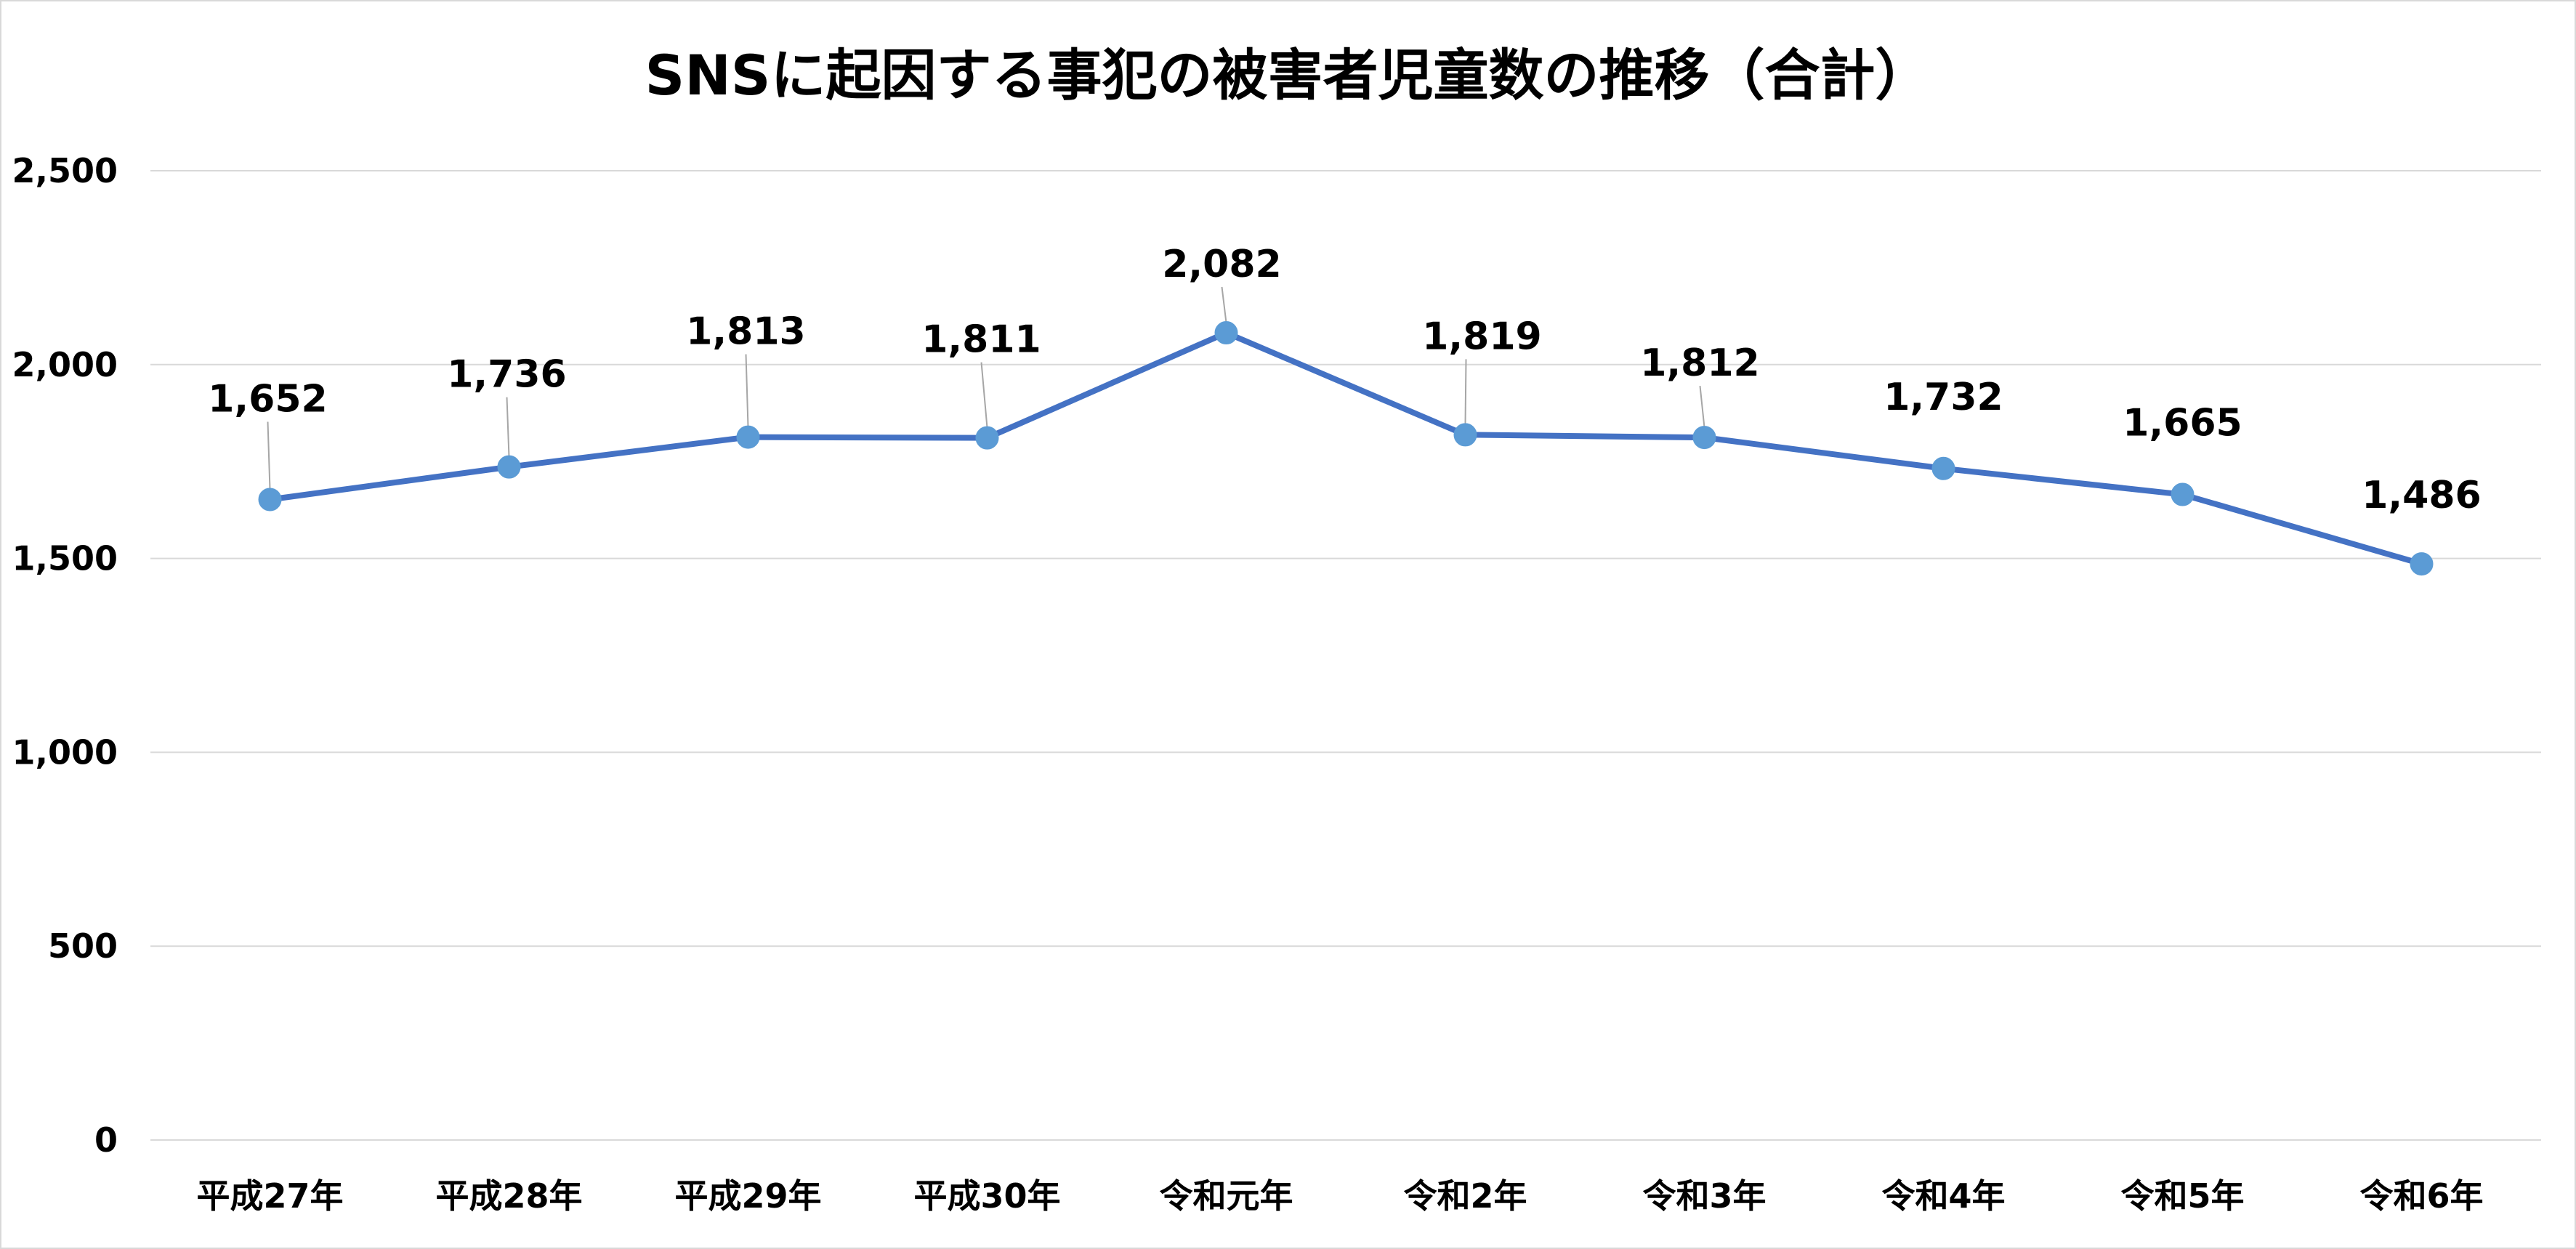 Image resolution: width=2576 pixels, height=1249 pixels. What do you see at coordinates (65, 655) in the screenshot?
I see `y-axis: 0 500 1,000 1,500 2,000 2,500` at bounding box center [65, 655].